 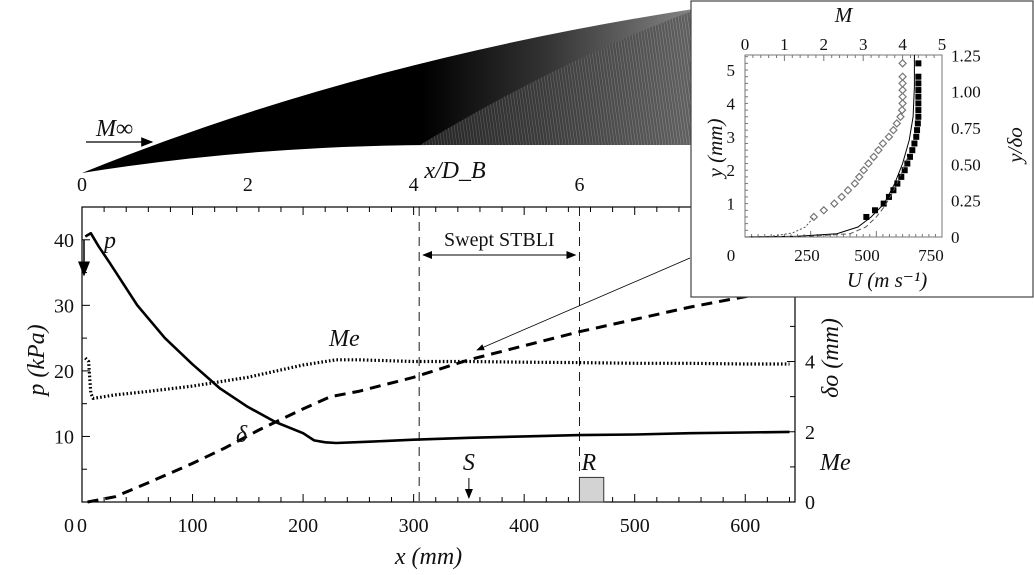 What do you see at coordinates (583, 304) in the screenshot?
I see `inset-pointer-arrow` at bounding box center [583, 304].